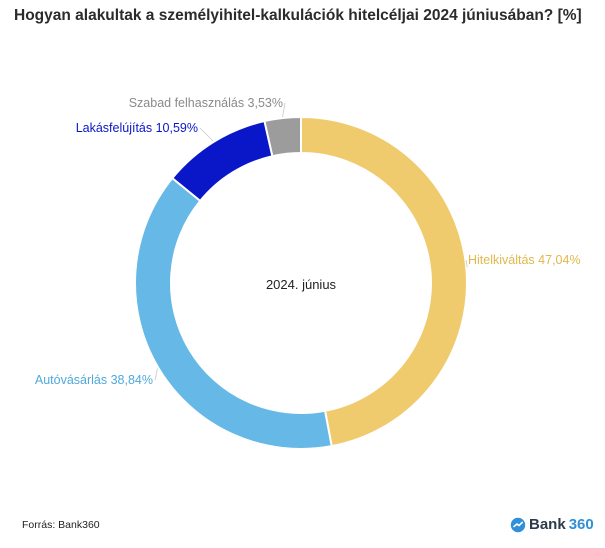 The height and width of the screenshot is (548, 605). Describe the element at coordinates (524, 260) in the screenshot. I see `slice-label: Hitelkiváltás 47,04%` at that location.